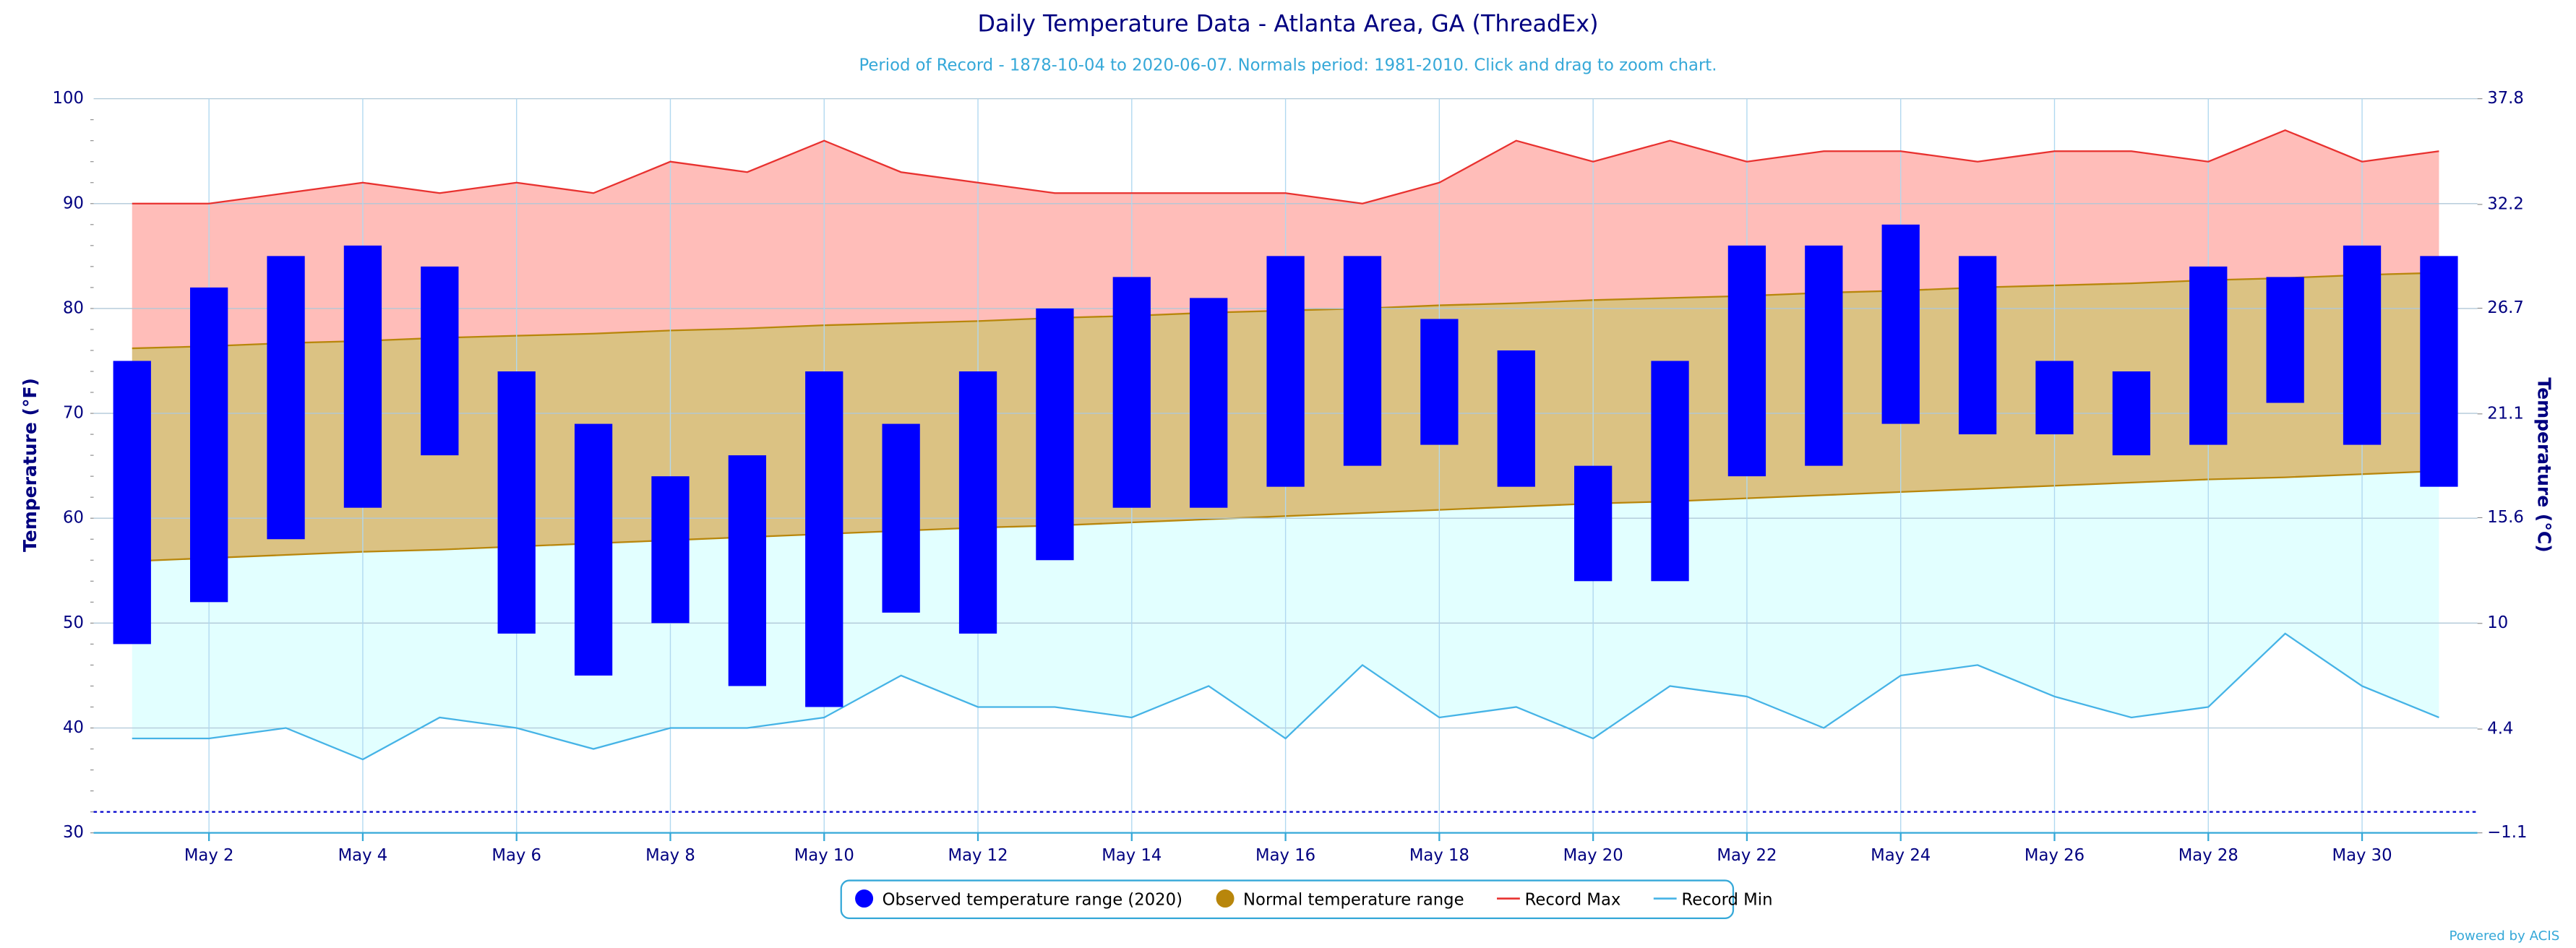 The width and height of the screenshot is (2576, 948). I want to click on x-tick-label: May 8, so click(670, 855).